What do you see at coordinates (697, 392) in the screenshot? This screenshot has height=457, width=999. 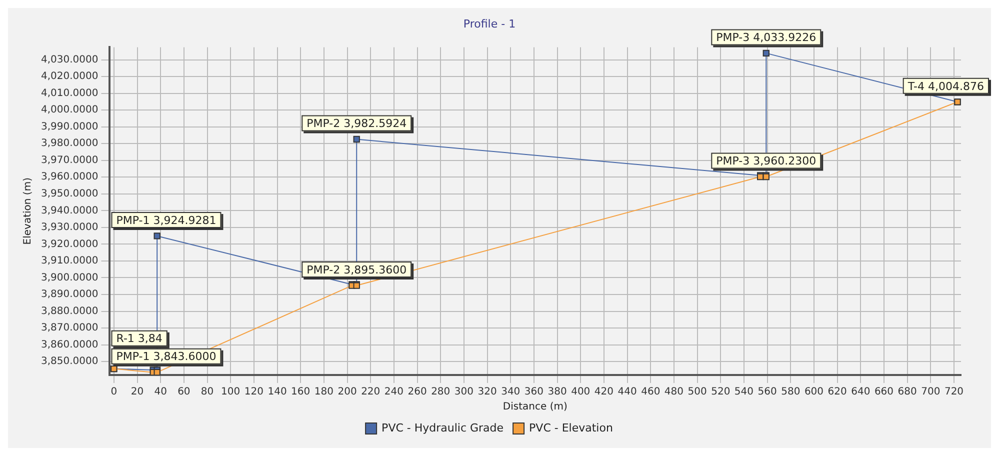 I see `x-tick-label: 500` at bounding box center [697, 392].